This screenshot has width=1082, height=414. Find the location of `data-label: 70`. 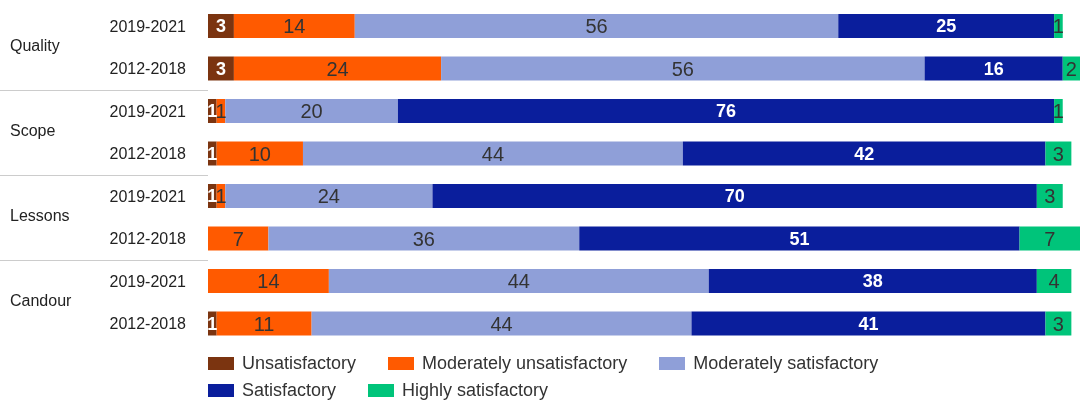

data-label: 70 is located at coordinates (734, 196).